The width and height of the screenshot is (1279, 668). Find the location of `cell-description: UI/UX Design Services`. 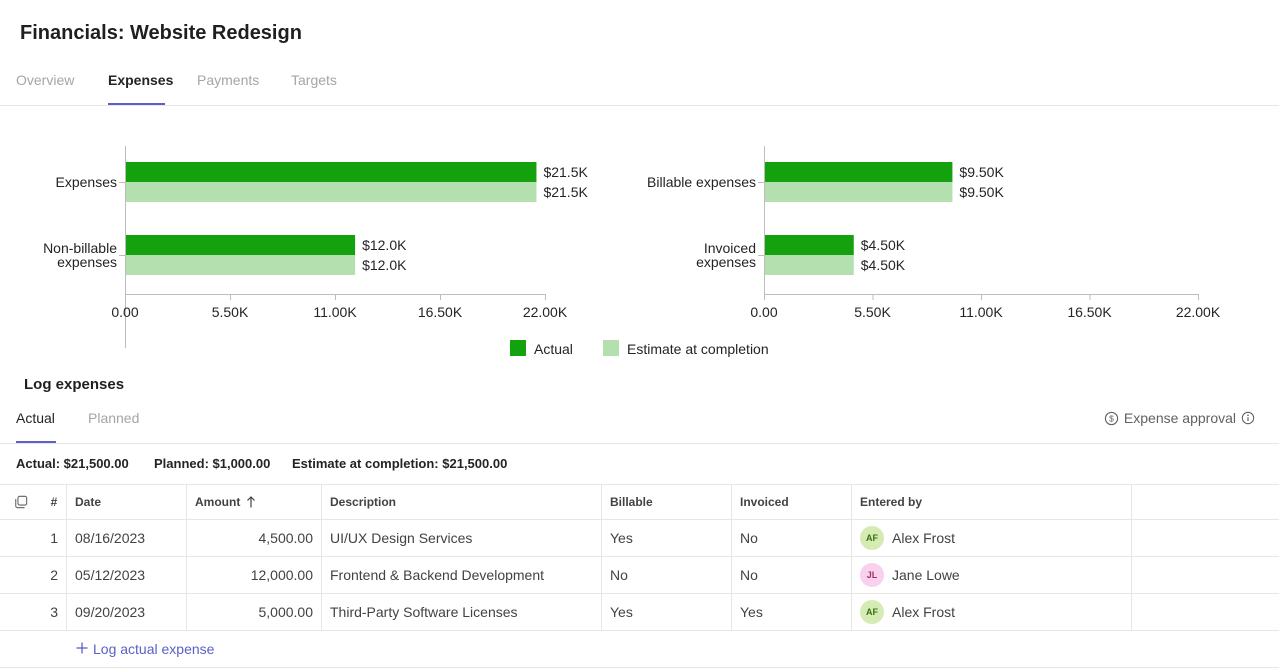

cell-description: UI/UX Design Services is located at coordinates (462, 538).